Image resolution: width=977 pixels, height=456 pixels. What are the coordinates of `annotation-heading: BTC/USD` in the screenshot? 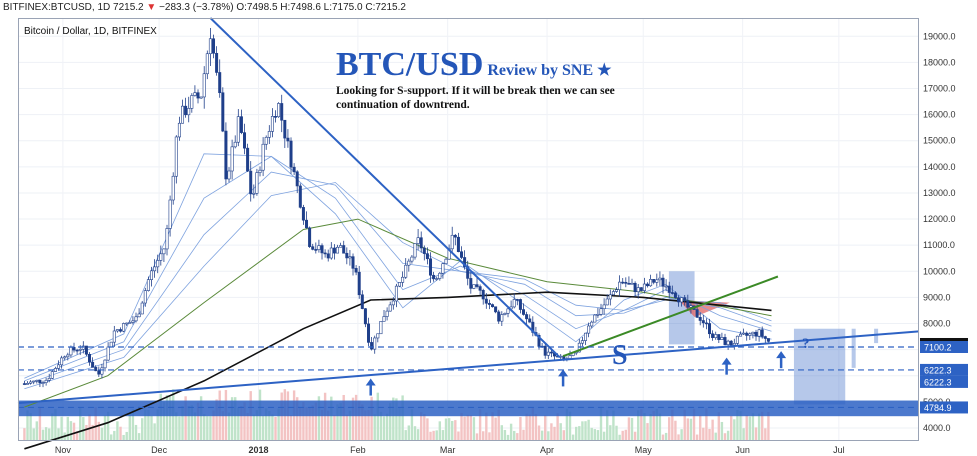 It's located at (410, 64).